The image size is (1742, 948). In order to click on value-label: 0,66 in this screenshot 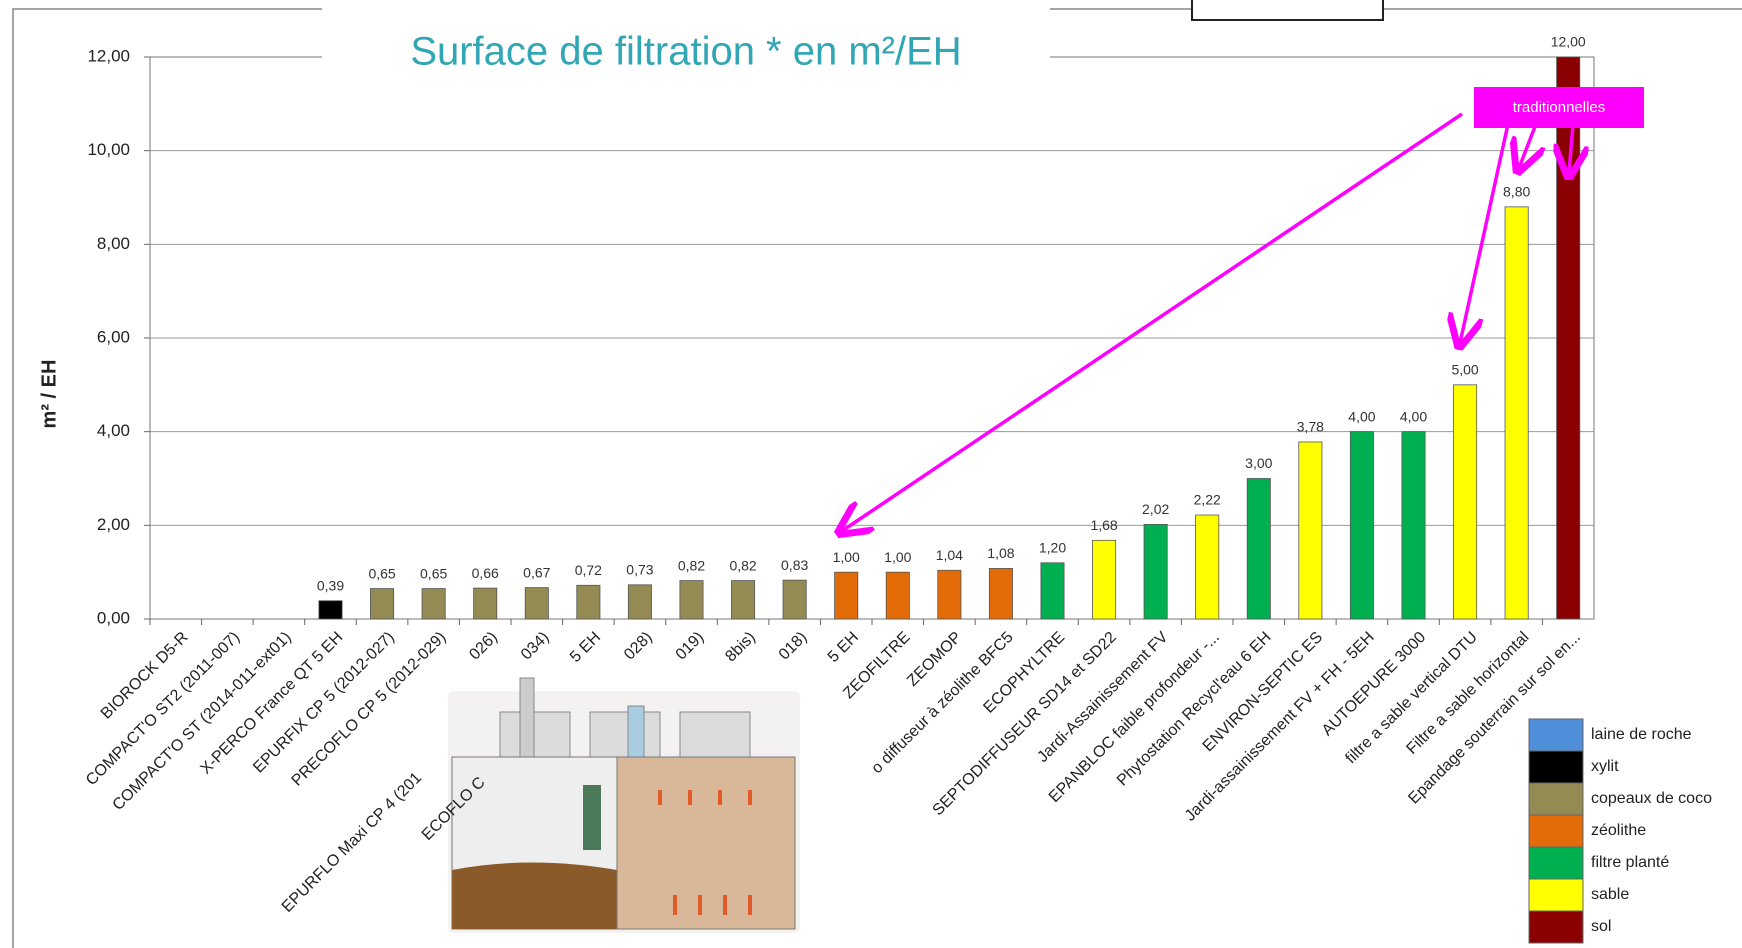, I will do `click(485, 573)`.